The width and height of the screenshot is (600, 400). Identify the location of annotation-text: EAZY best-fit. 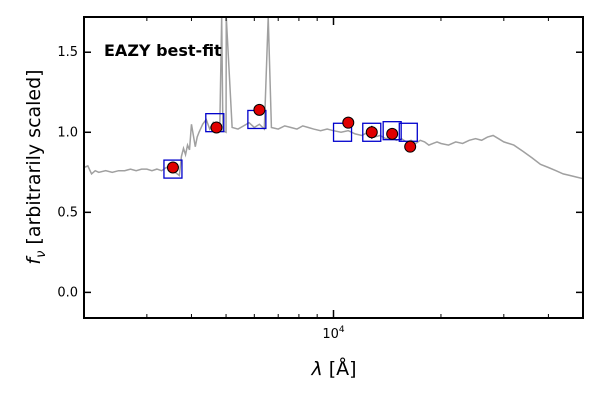
(163, 50).